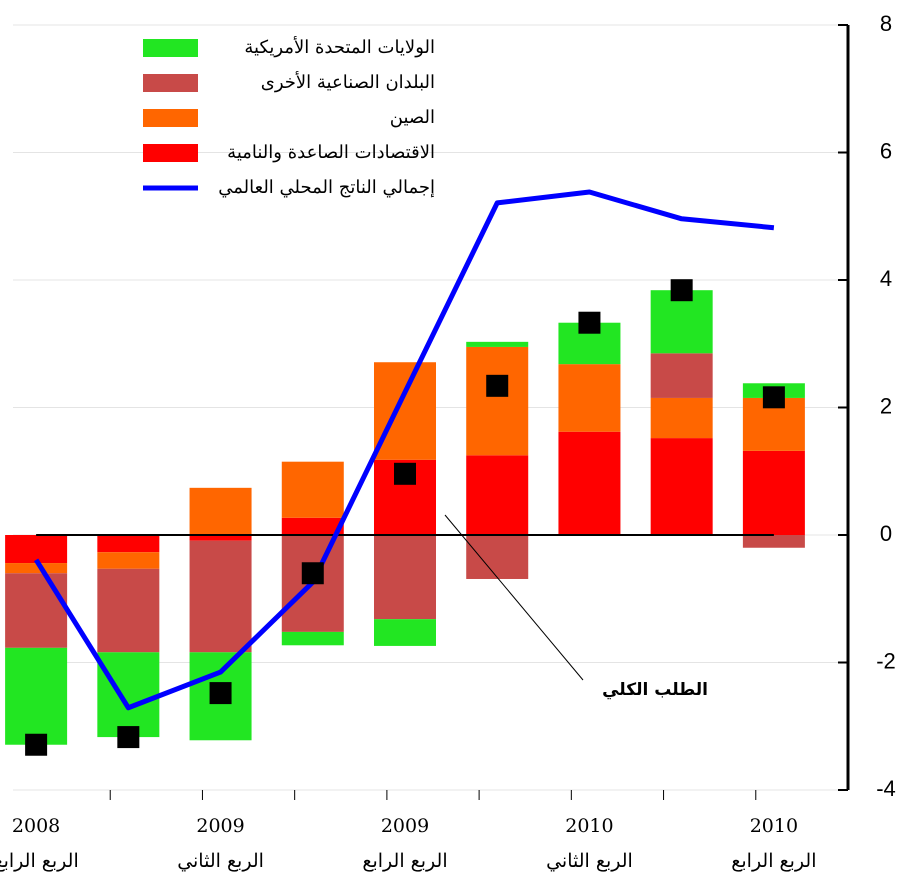 The height and width of the screenshot is (874, 913). What do you see at coordinates (886, 150) in the screenshot?
I see `y-tick-label: 6` at bounding box center [886, 150].